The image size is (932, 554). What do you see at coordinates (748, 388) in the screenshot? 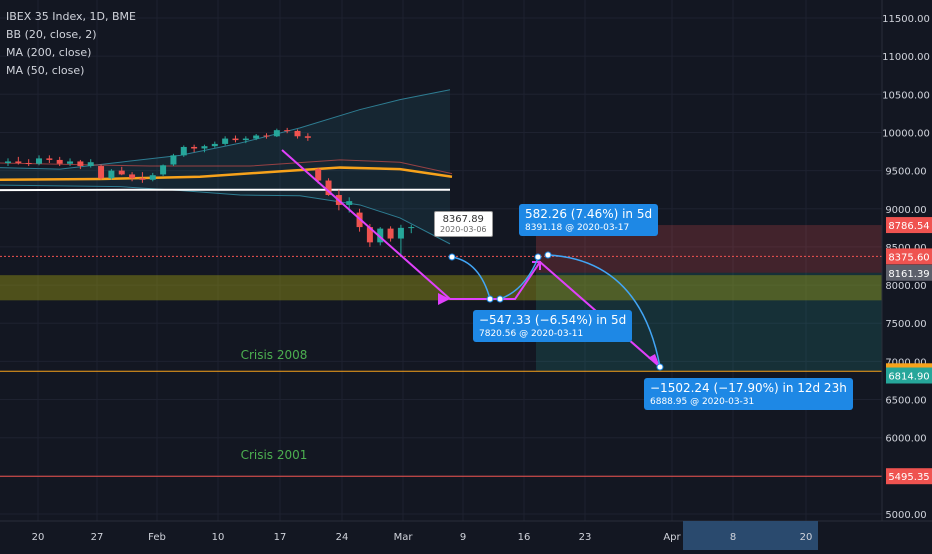
I see `callout-main: −1502.24 (−17.90%) in 12d 23h` at bounding box center [748, 388].